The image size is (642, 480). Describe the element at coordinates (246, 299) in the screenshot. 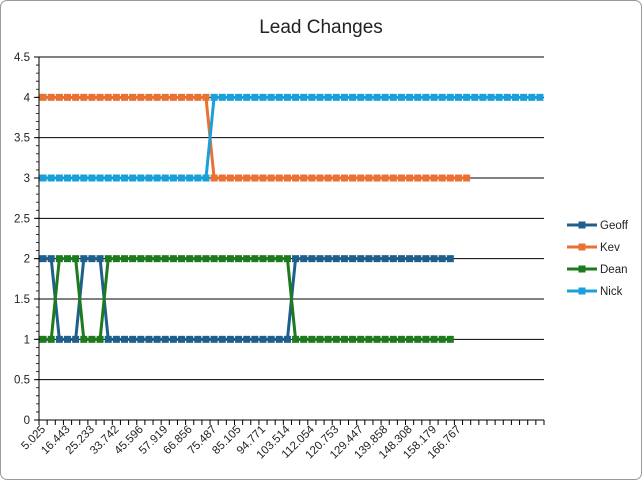

I see `series-geoff` at that location.